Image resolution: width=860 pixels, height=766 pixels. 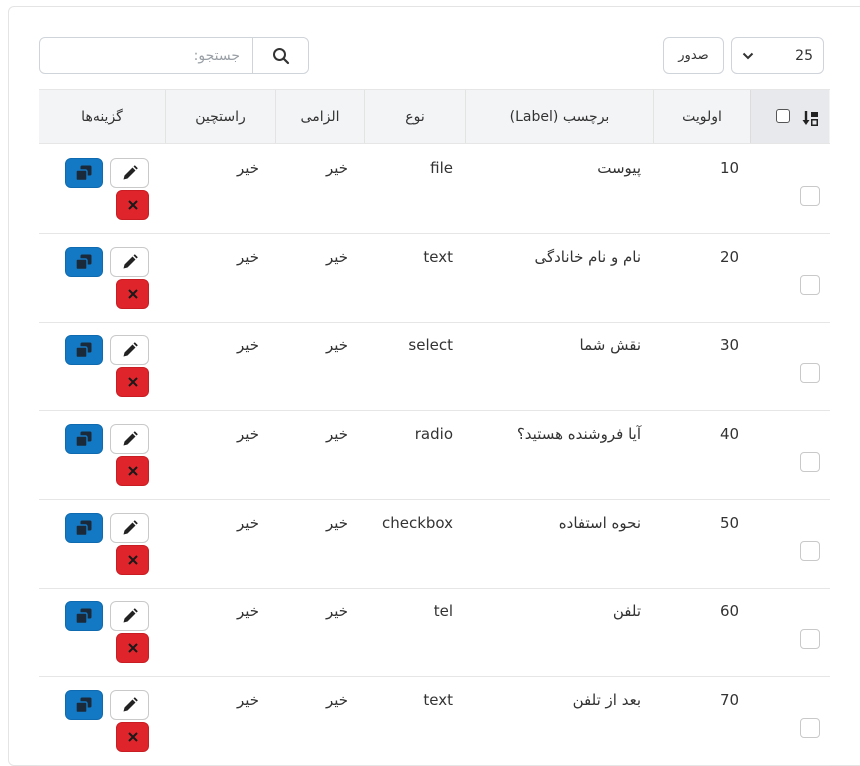 I want to click on header-select-cell, so click(x=789, y=116).